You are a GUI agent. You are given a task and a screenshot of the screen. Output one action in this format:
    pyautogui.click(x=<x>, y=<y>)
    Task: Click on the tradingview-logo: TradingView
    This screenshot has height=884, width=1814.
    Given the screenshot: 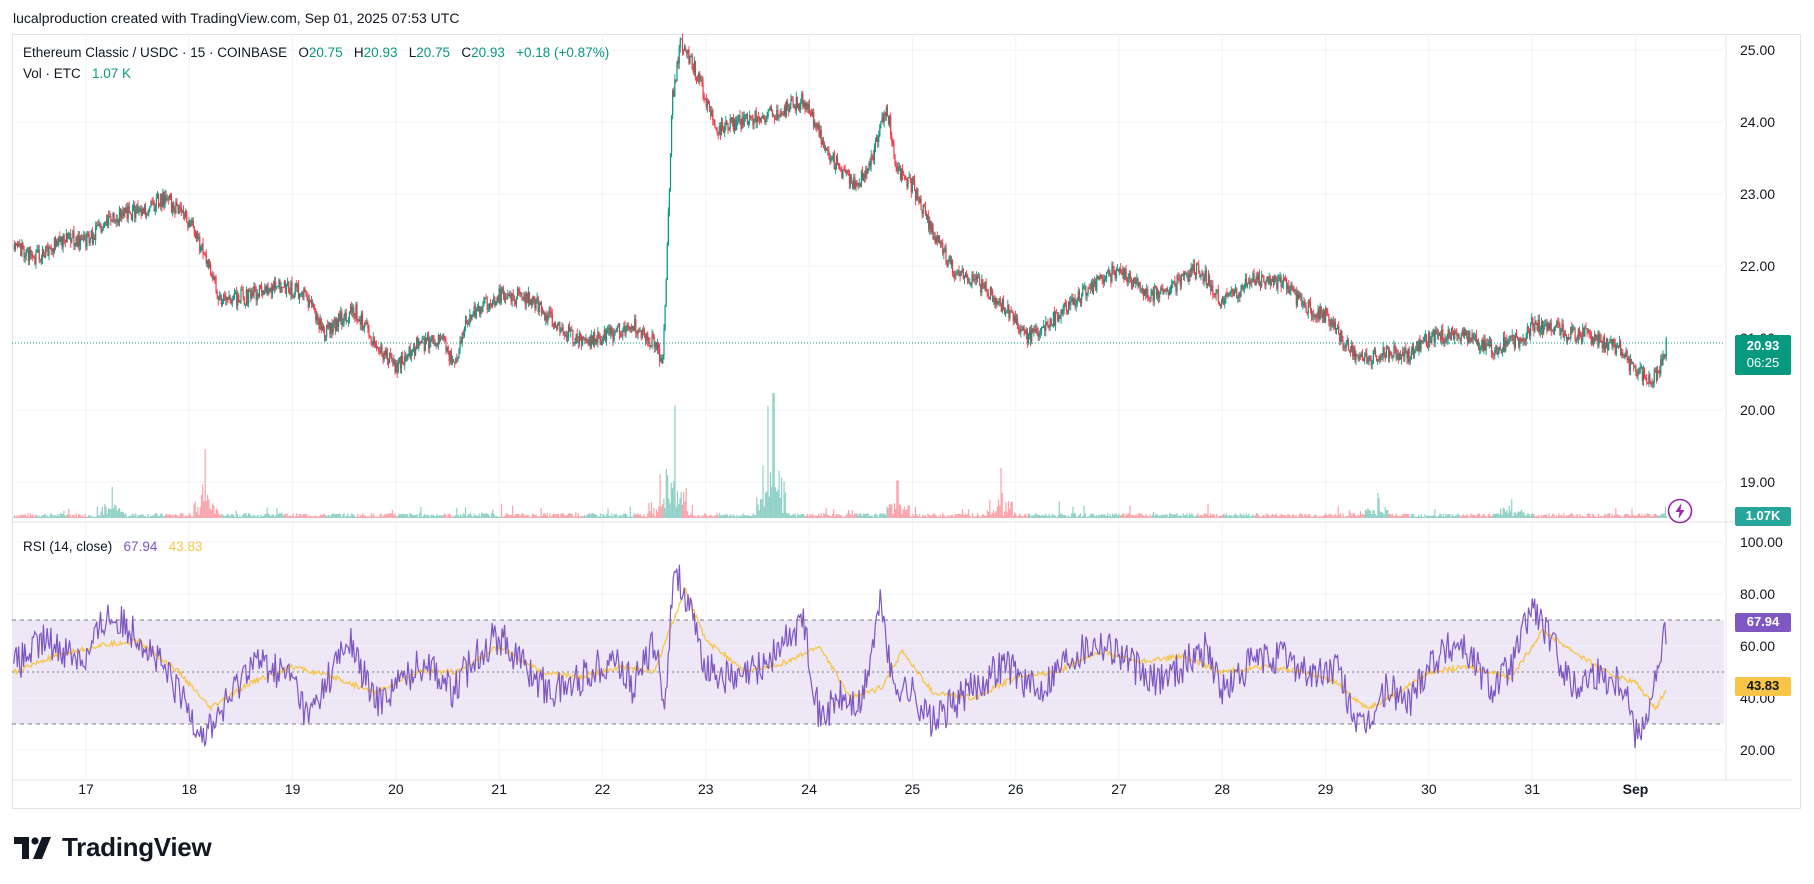 What is the action you would take?
    pyautogui.click(x=113, y=847)
    